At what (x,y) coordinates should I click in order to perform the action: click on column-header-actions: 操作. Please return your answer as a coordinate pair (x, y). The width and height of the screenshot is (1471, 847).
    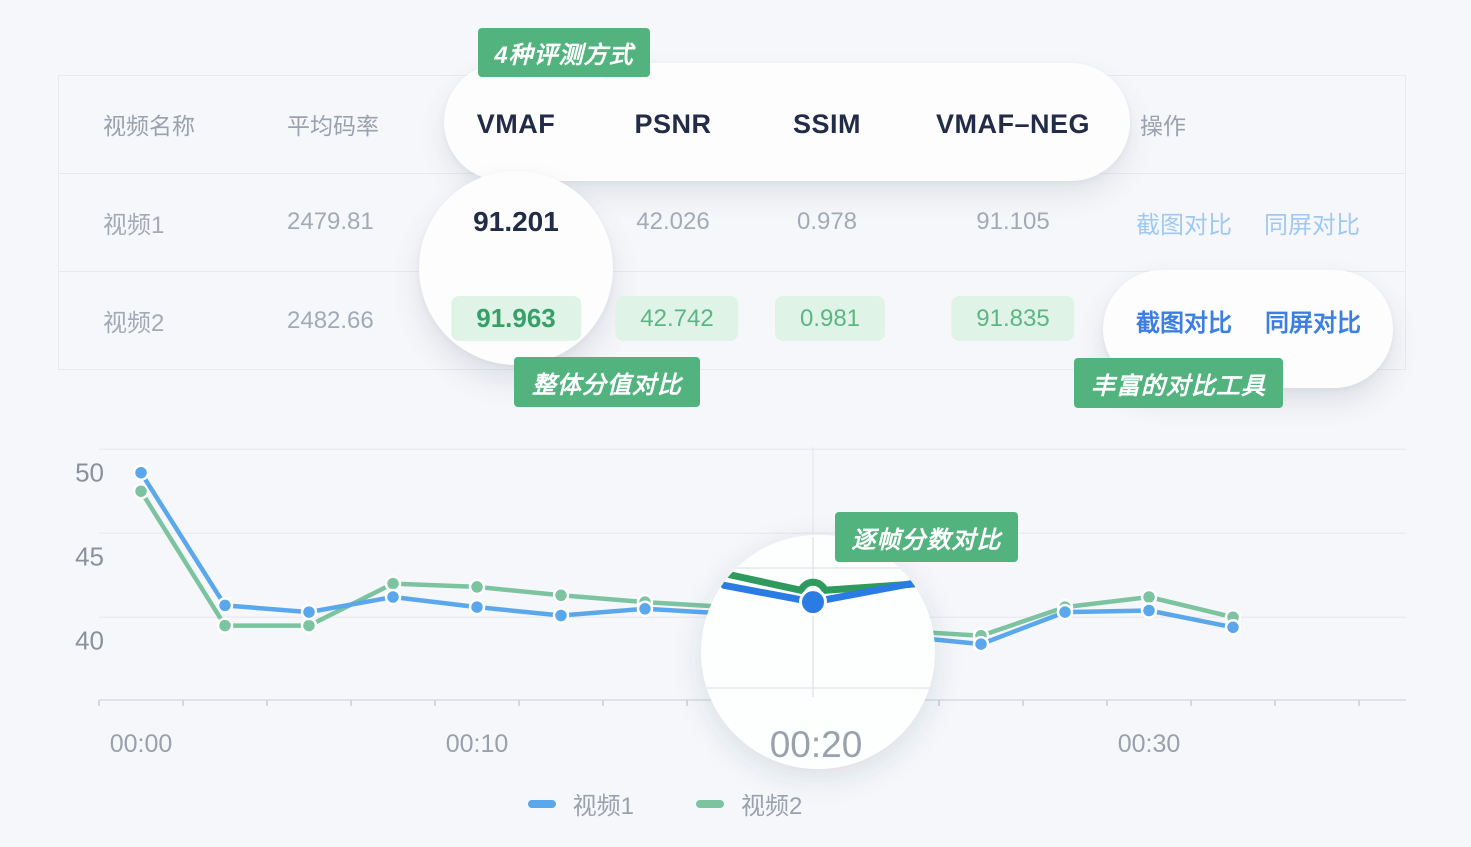
    Looking at the image, I should click on (1163, 126).